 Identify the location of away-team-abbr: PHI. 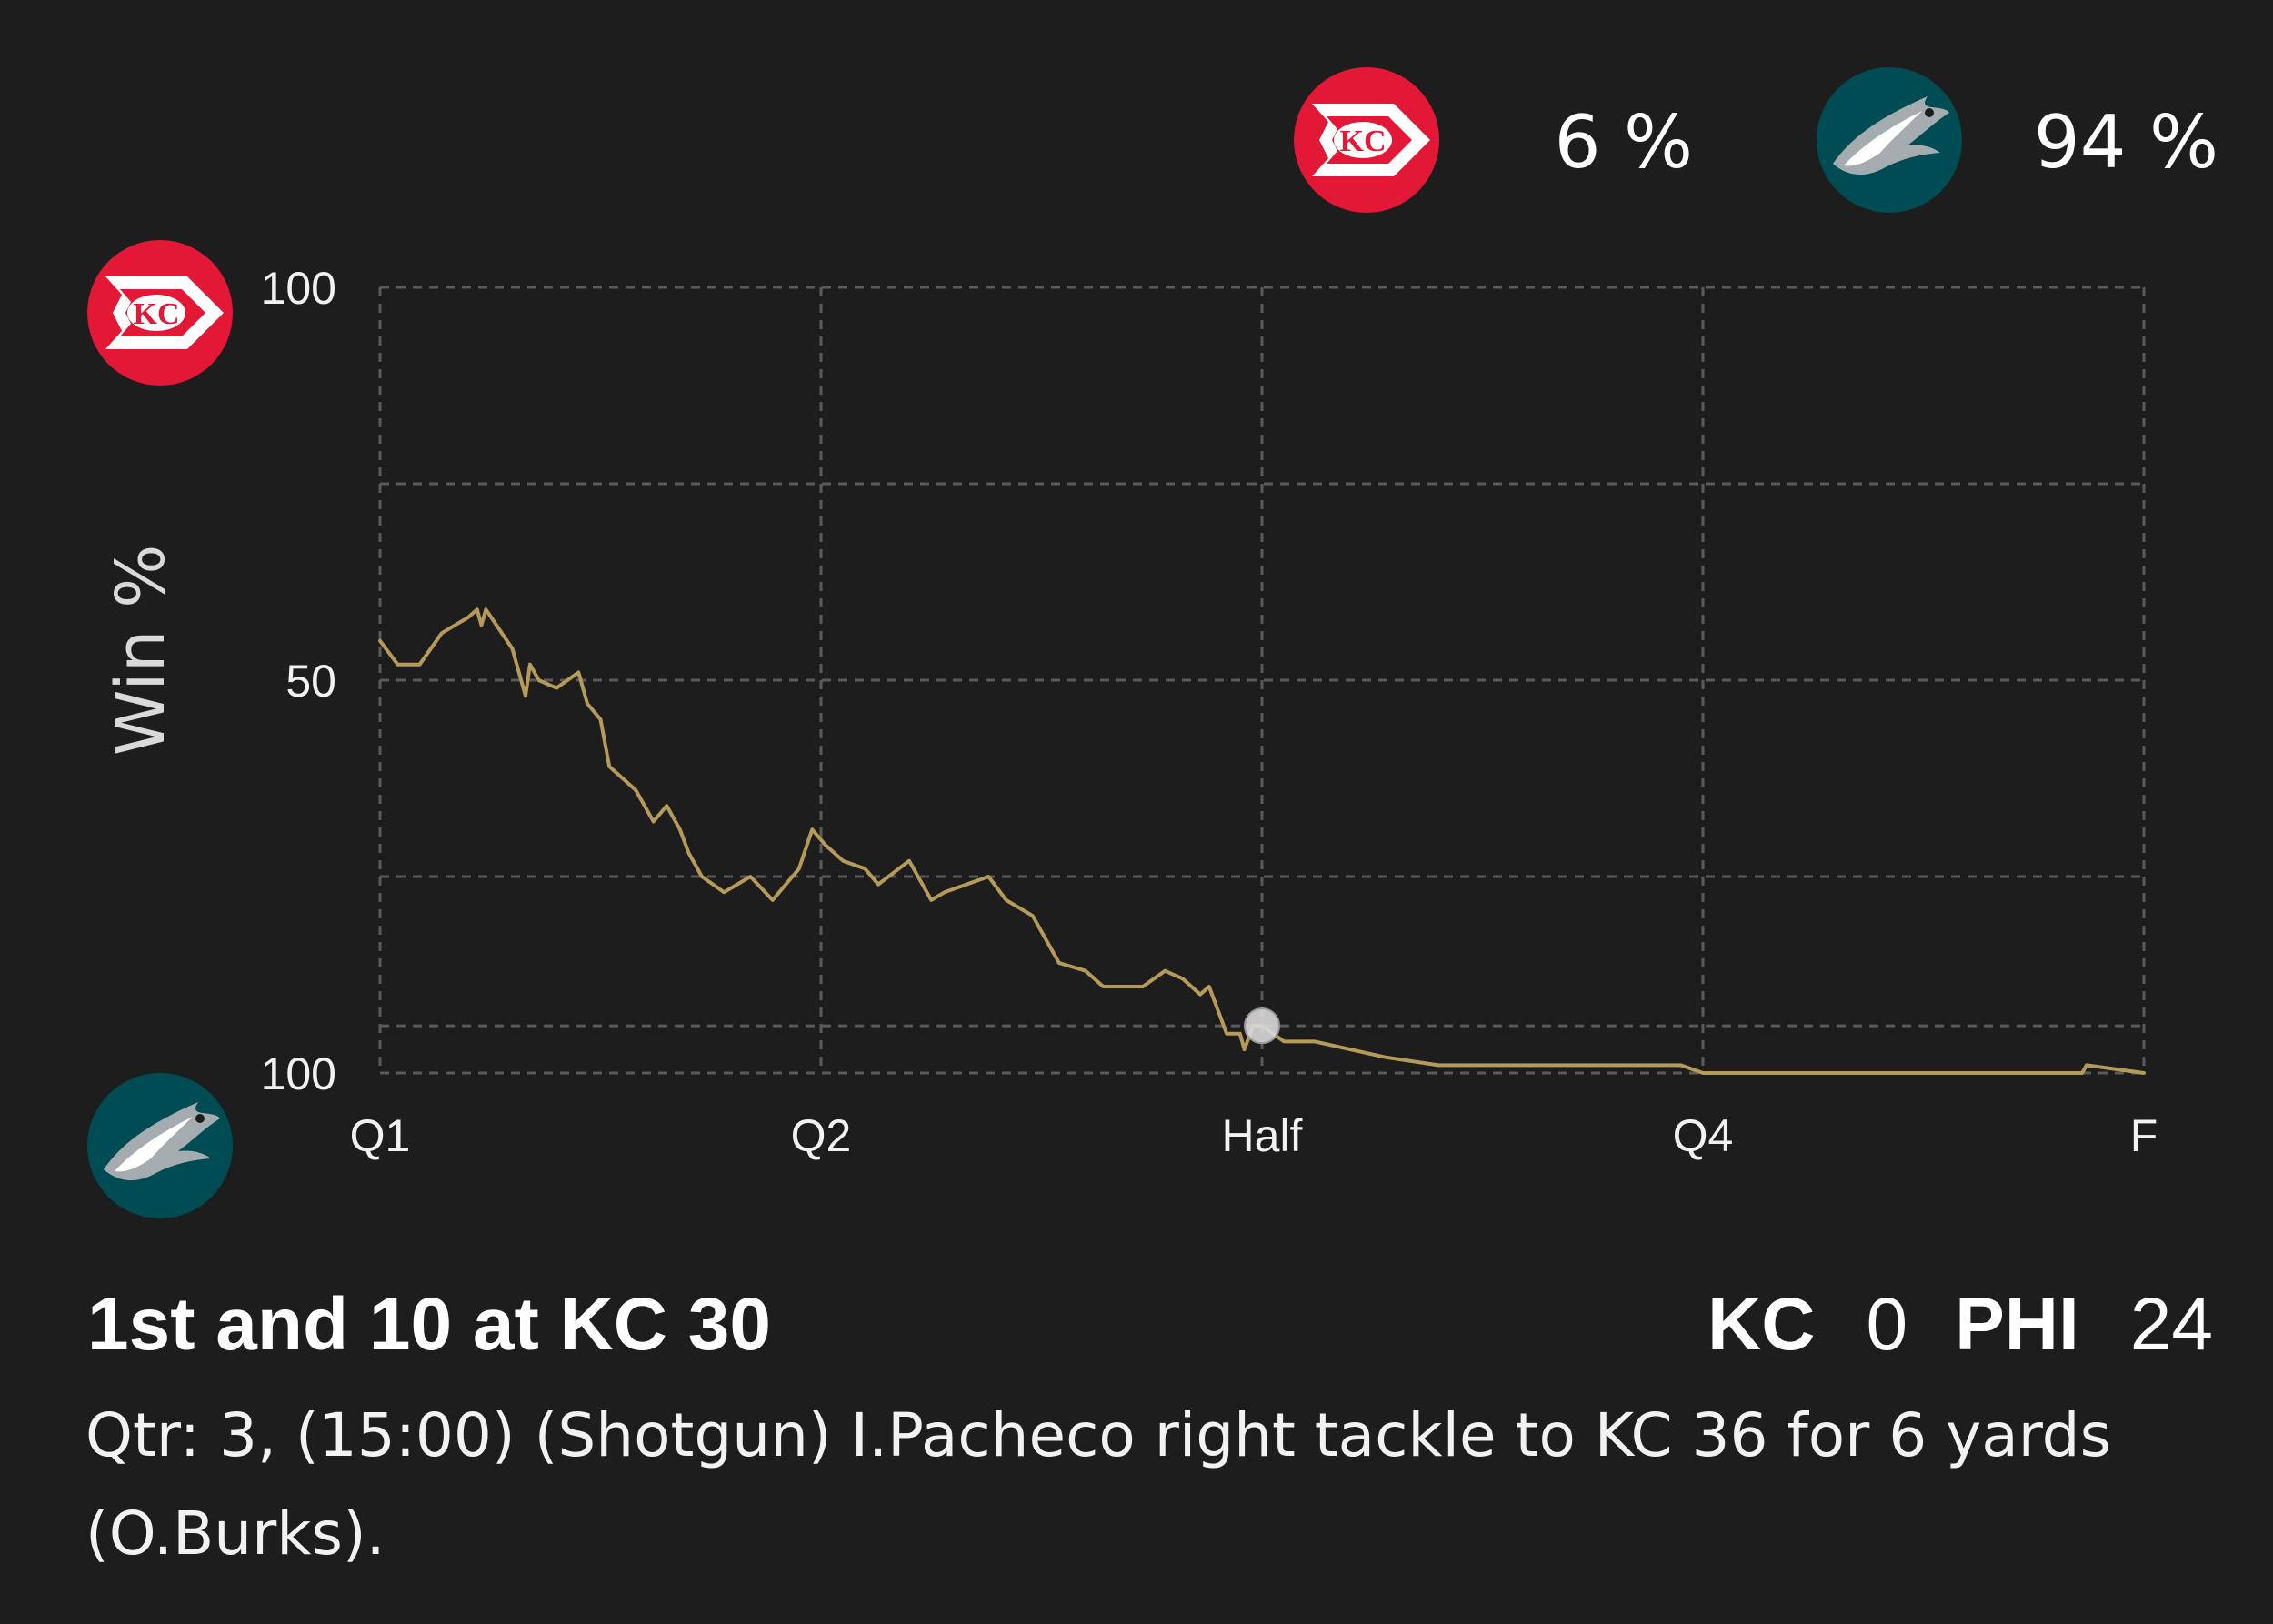
(2017, 1324).